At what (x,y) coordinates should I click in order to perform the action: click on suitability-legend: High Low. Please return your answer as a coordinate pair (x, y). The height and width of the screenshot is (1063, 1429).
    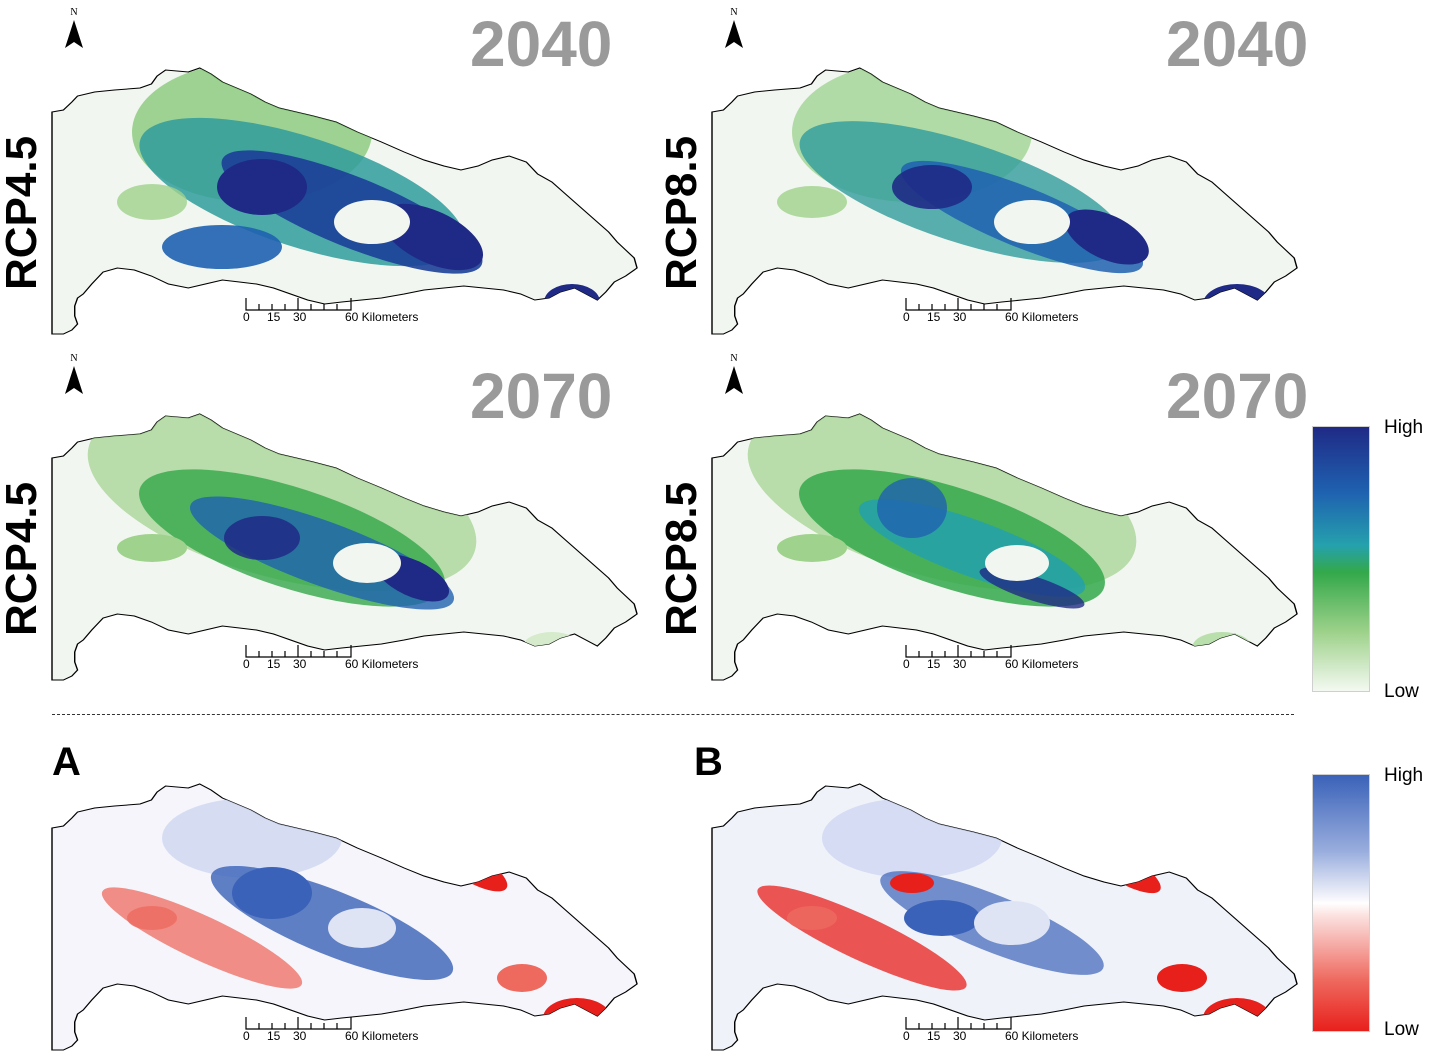
    Looking at the image, I should click on (1370, 559).